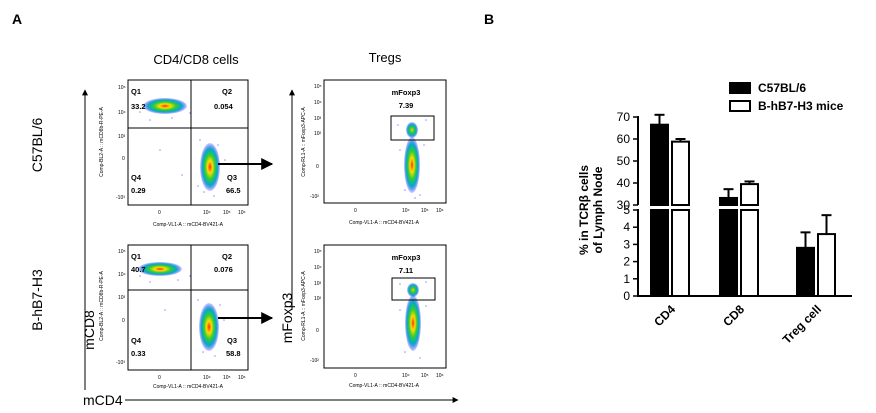 This screenshot has width=876, height=413. What do you see at coordinates (37, 300) in the screenshot?
I see `row2-label: B-hB7-H3` at bounding box center [37, 300].